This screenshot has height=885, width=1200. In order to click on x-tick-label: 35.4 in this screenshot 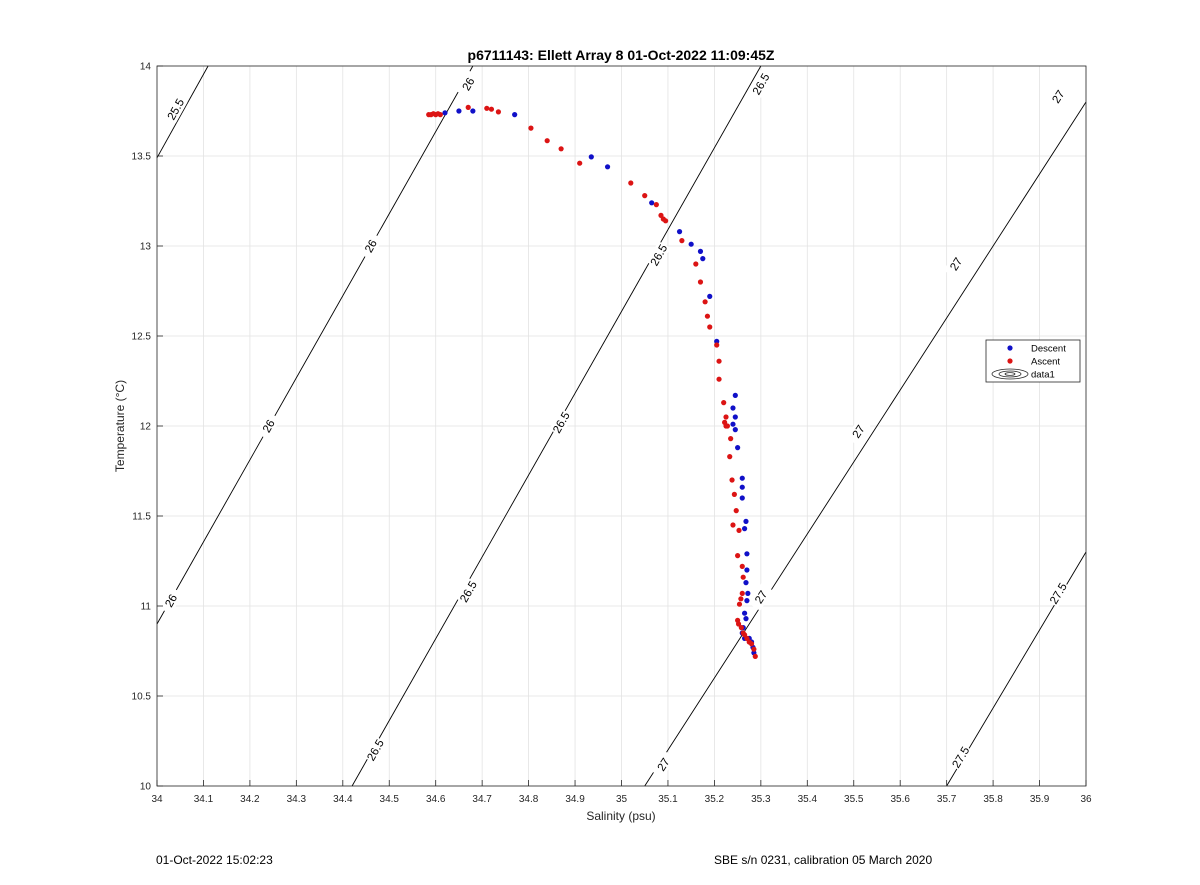, I will do `click(808, 799)`.